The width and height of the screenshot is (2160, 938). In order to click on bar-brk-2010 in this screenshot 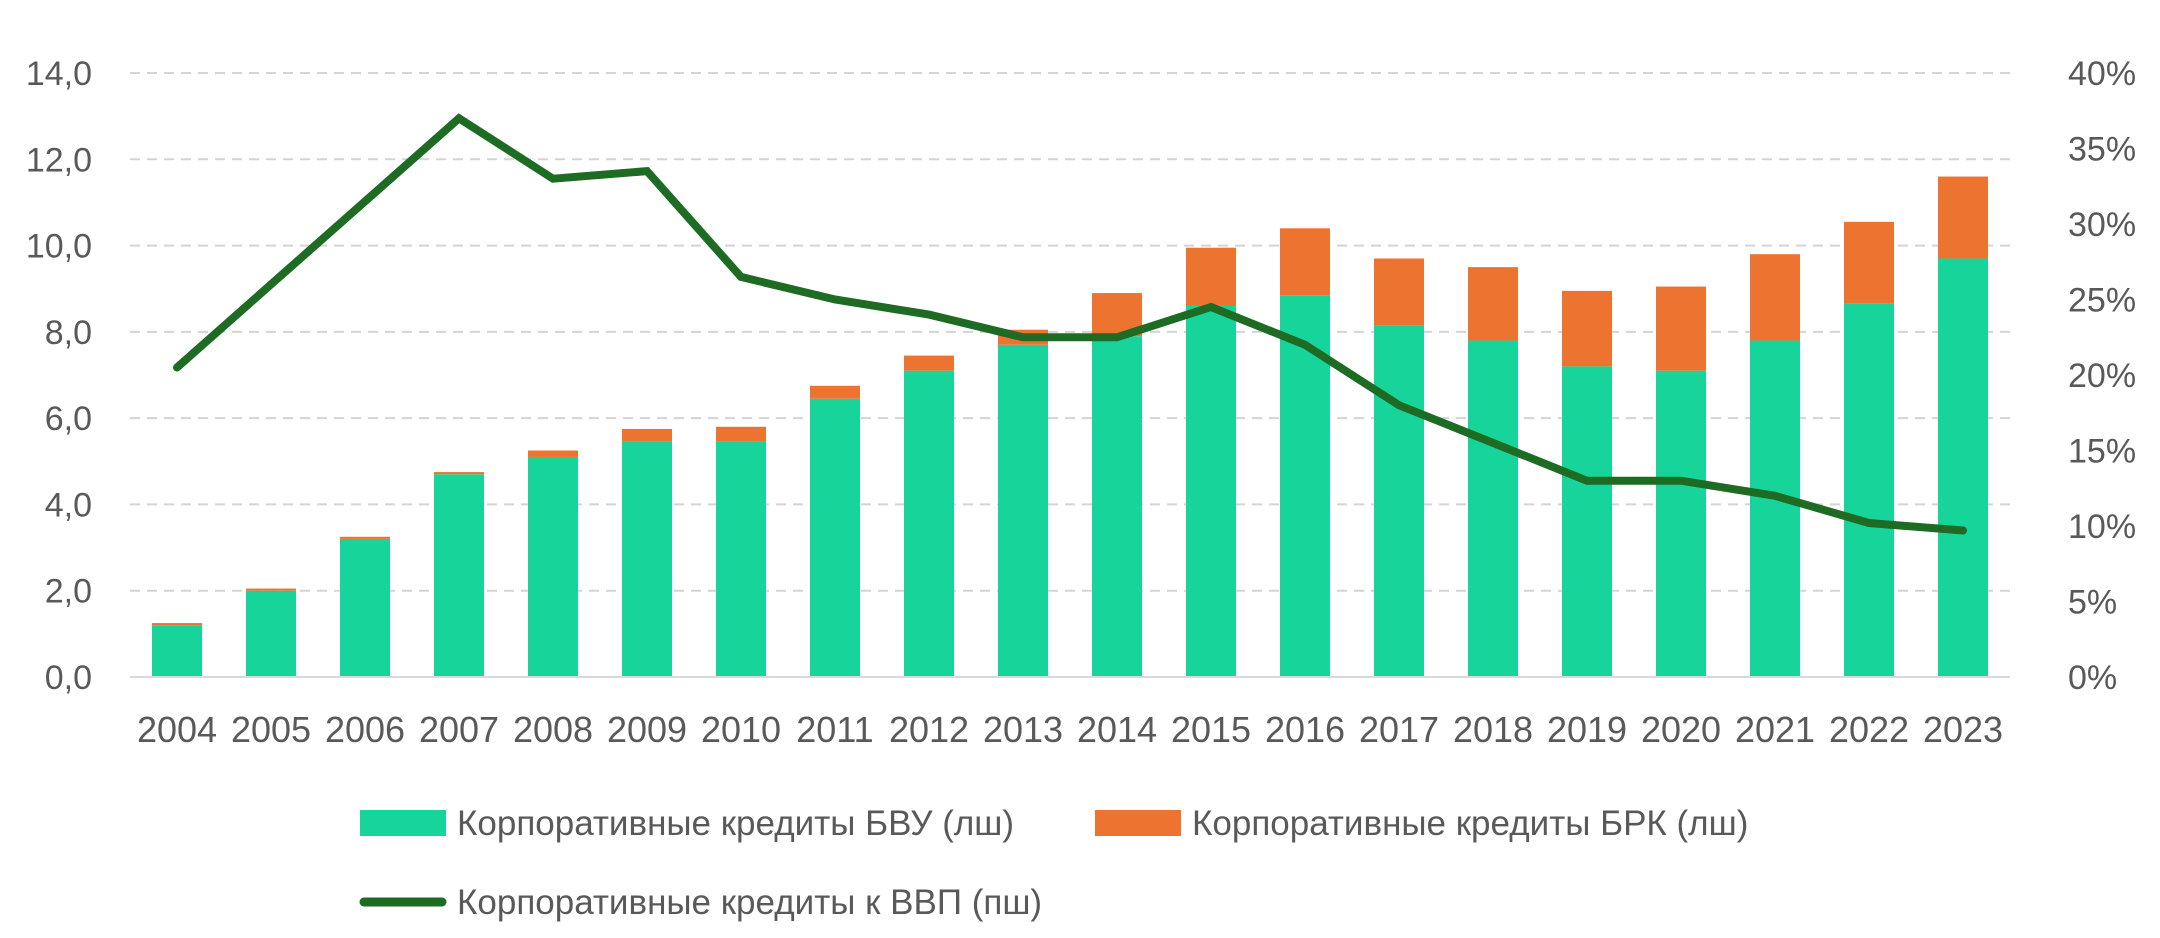, I will do `click(741, 434)`.